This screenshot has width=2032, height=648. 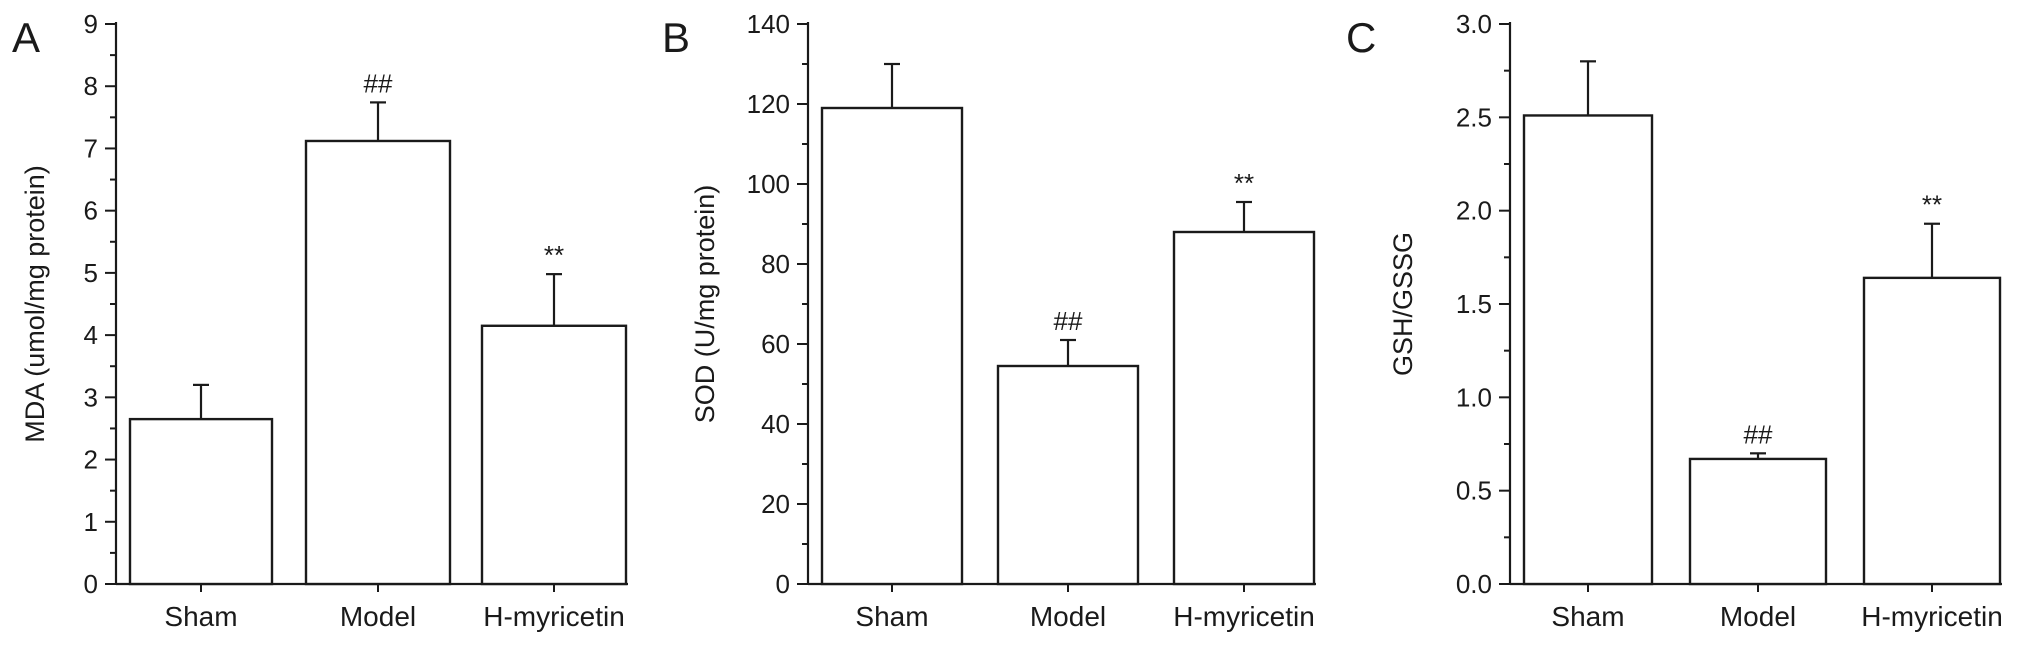 I want to click on panel-letter: C, so click(x=1361, y=37).